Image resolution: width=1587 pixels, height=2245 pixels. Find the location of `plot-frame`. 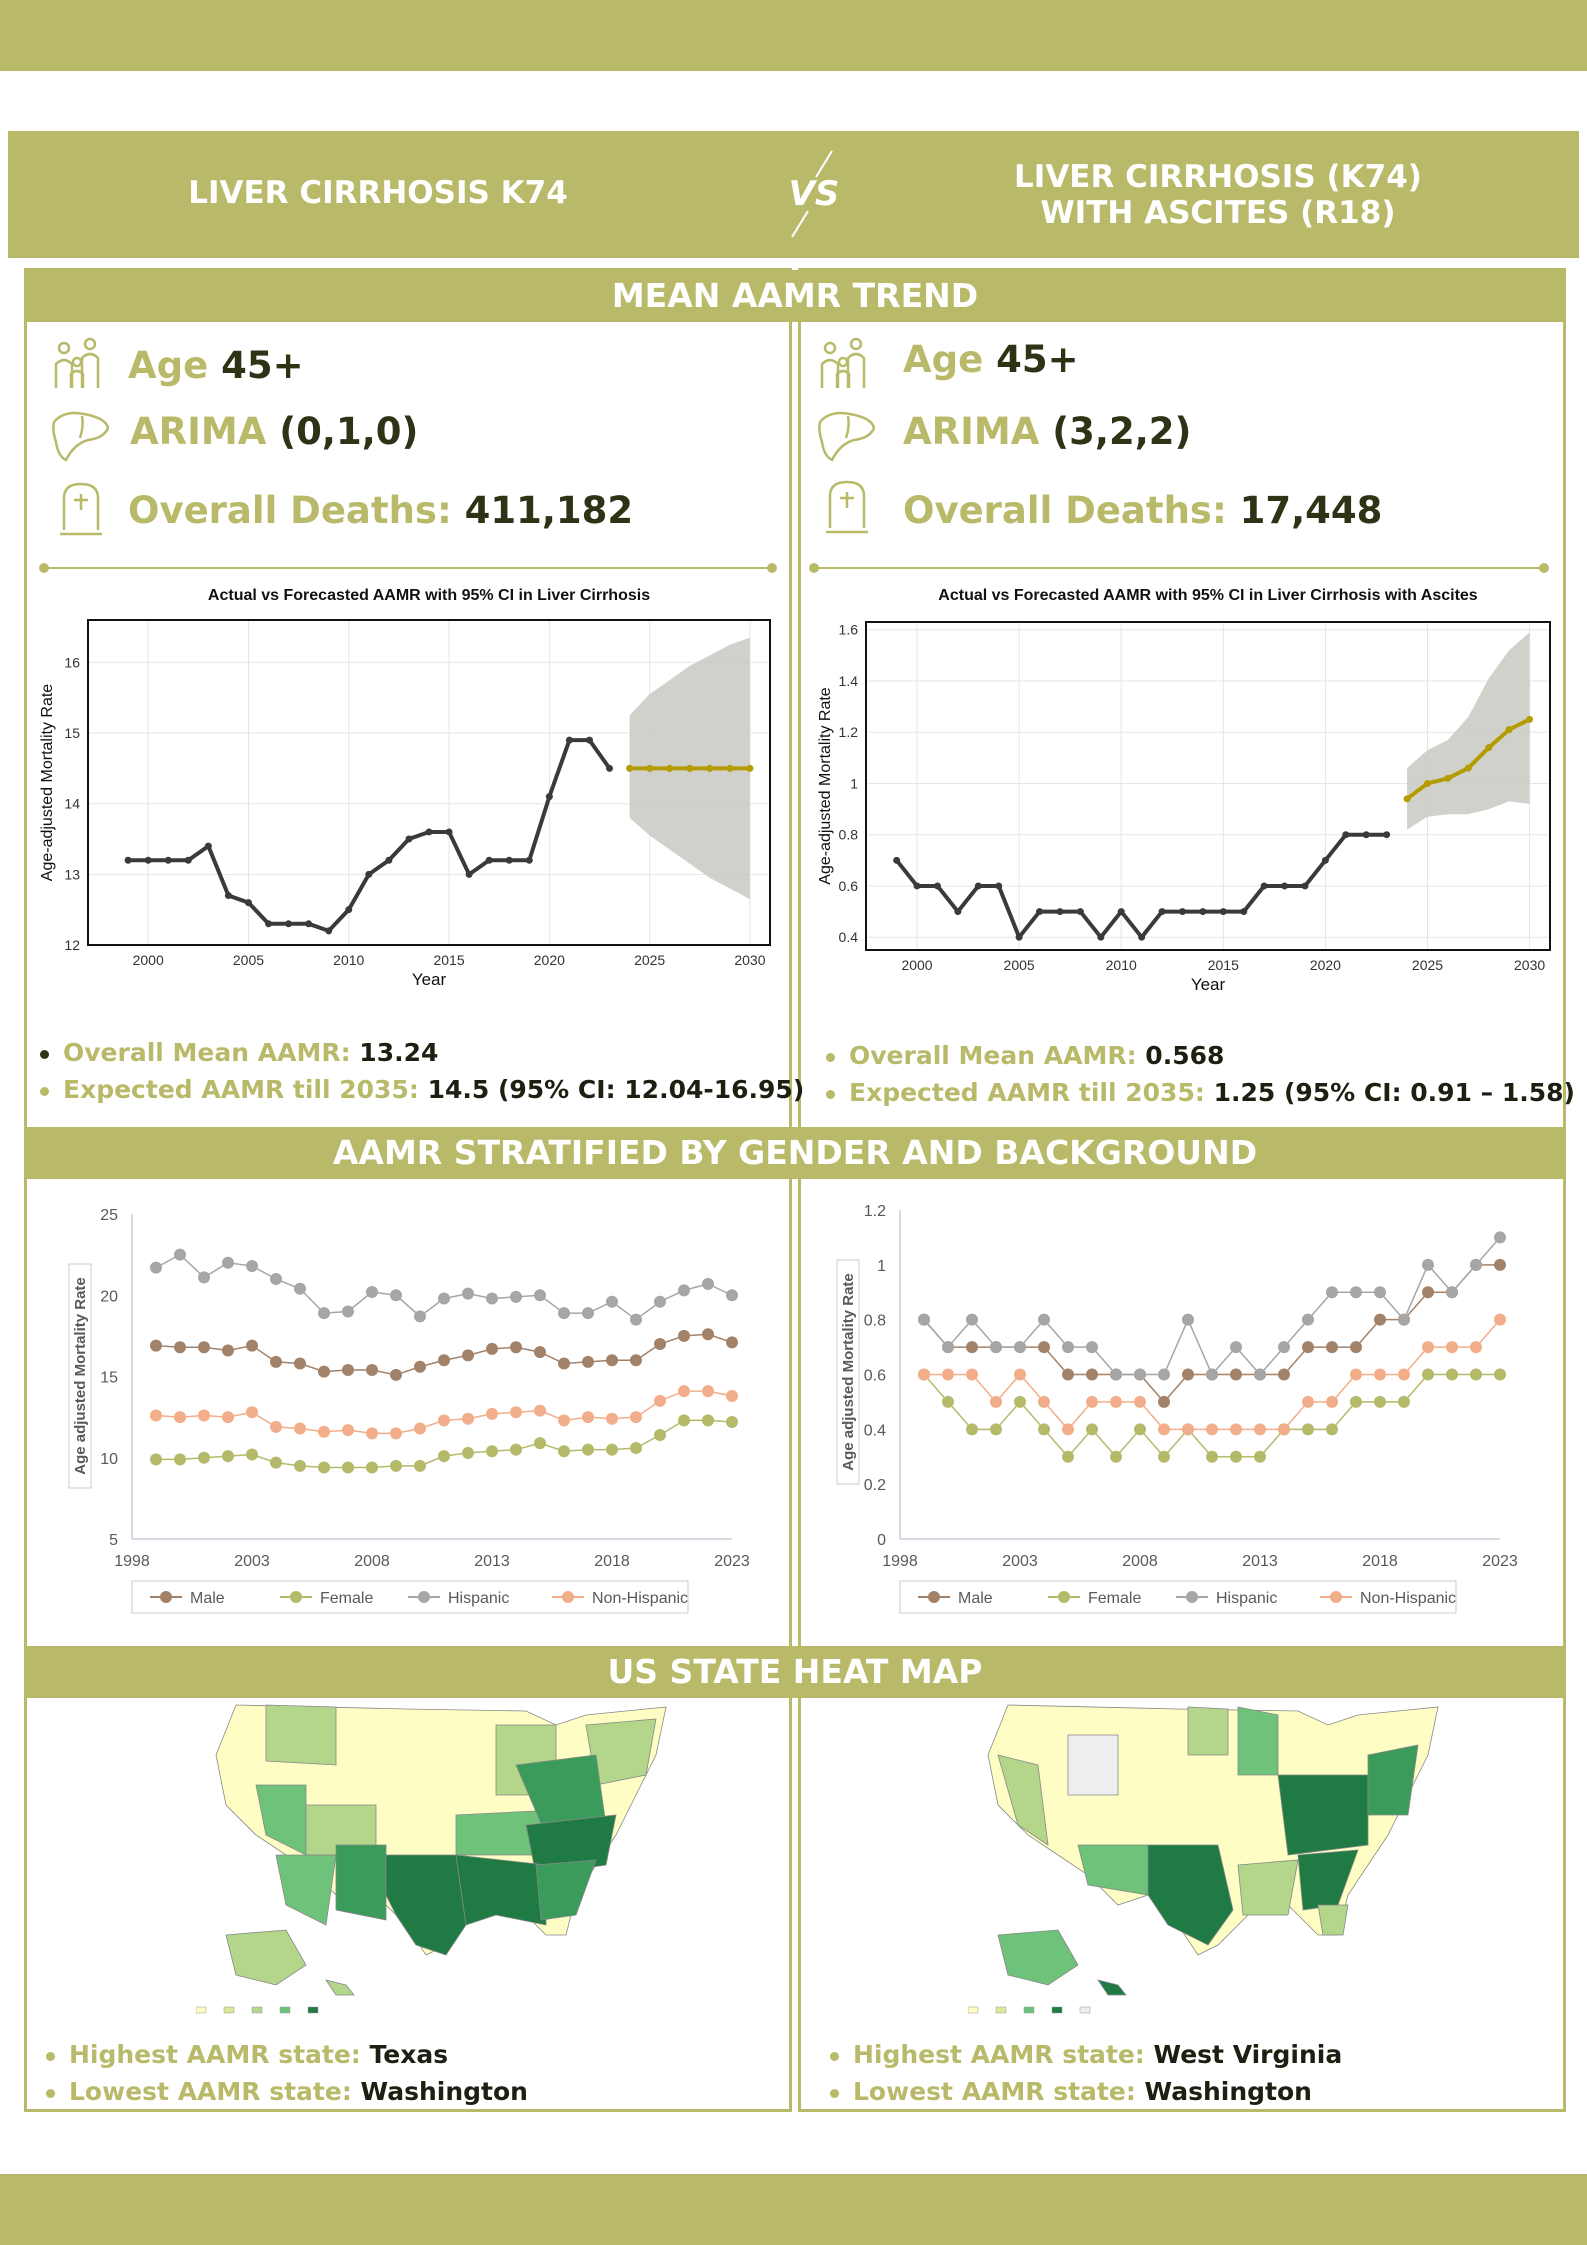

plot-frame is located at coordinates (429, 782).